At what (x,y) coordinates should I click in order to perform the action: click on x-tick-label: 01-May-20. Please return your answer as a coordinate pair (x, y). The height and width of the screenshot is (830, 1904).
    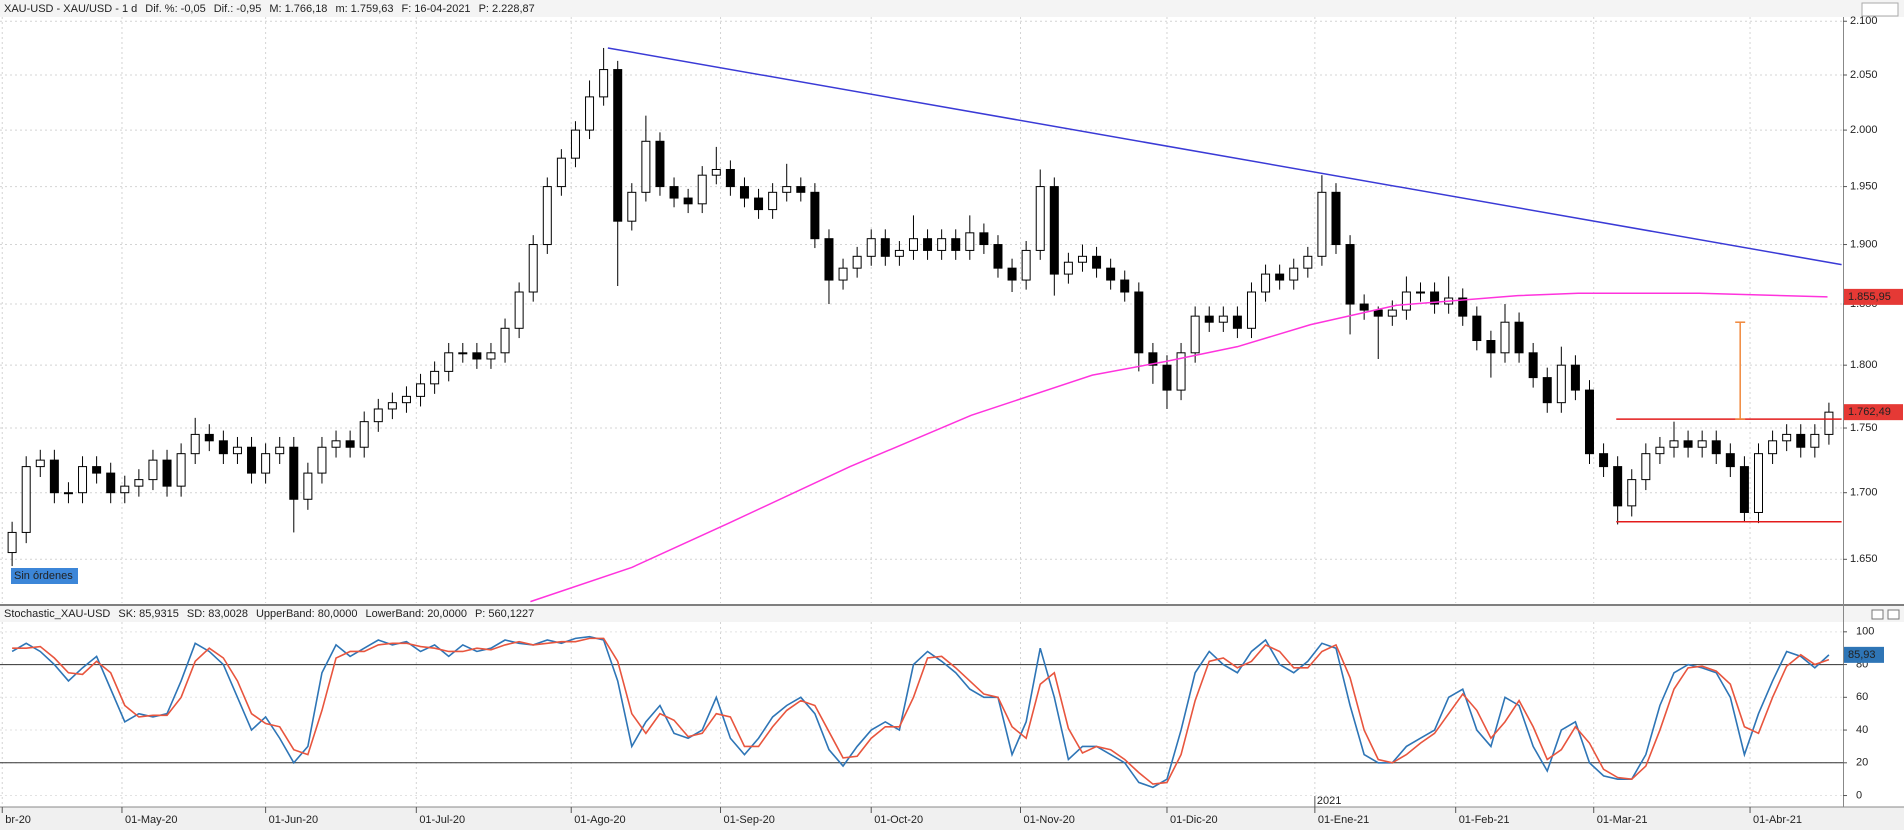
    Looking at the image, I should click on (151, 820).